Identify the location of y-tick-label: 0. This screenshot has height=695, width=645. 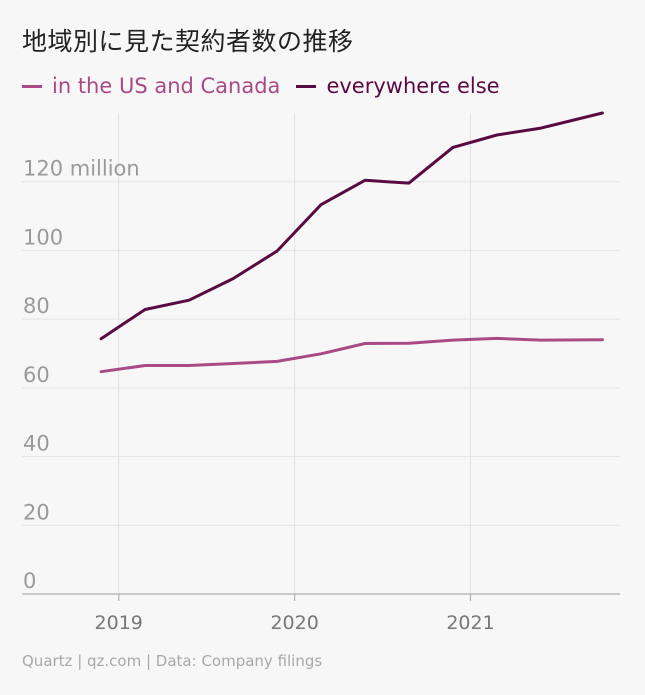
(29, 581).